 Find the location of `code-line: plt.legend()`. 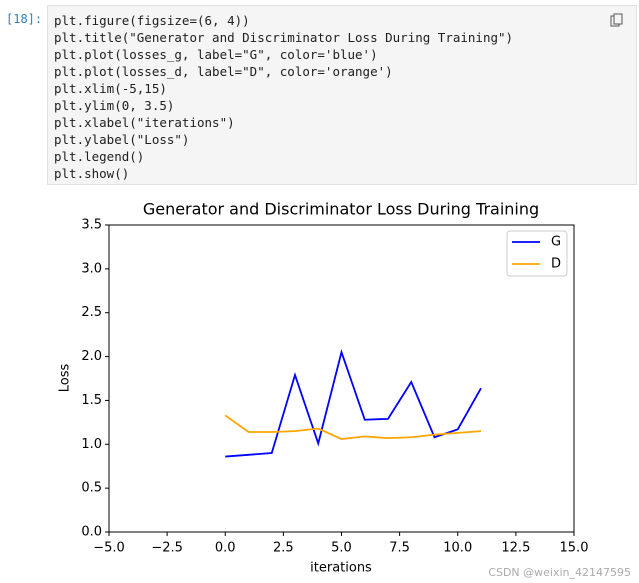

code-line: plt.legend() is located at coordinates (99, 156).